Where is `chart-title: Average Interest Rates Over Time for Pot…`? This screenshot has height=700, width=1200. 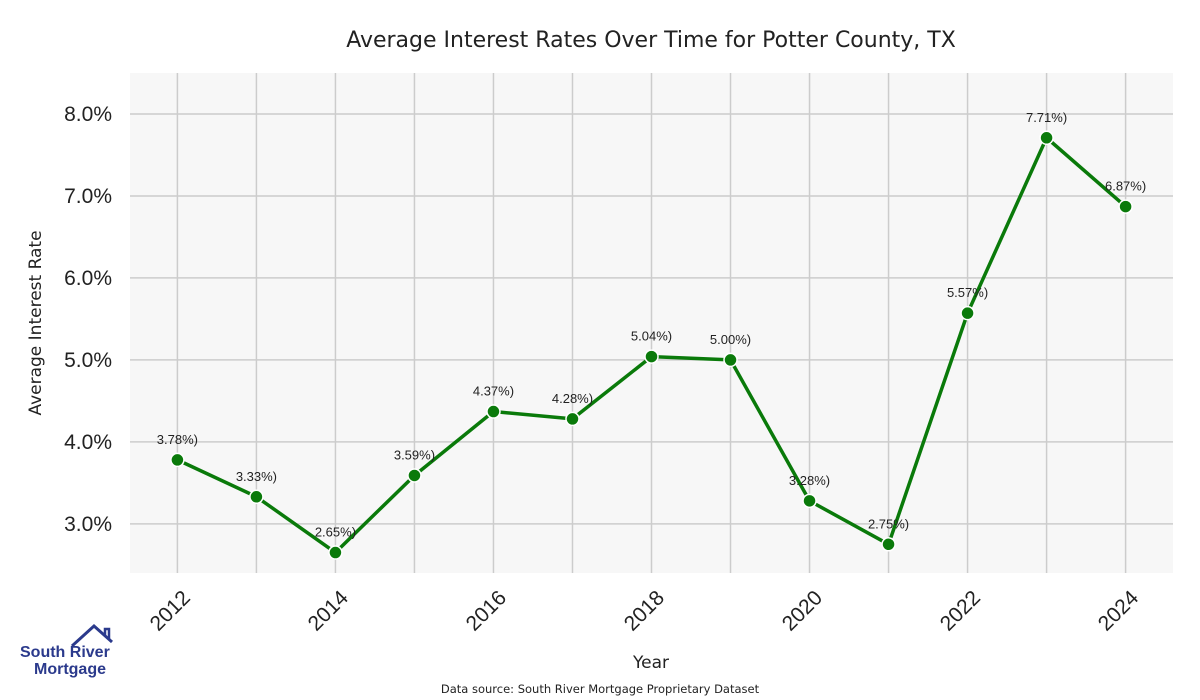
chart-title: Average Interest Rates Over Time for Pot… is located at coordinates (651, 40).